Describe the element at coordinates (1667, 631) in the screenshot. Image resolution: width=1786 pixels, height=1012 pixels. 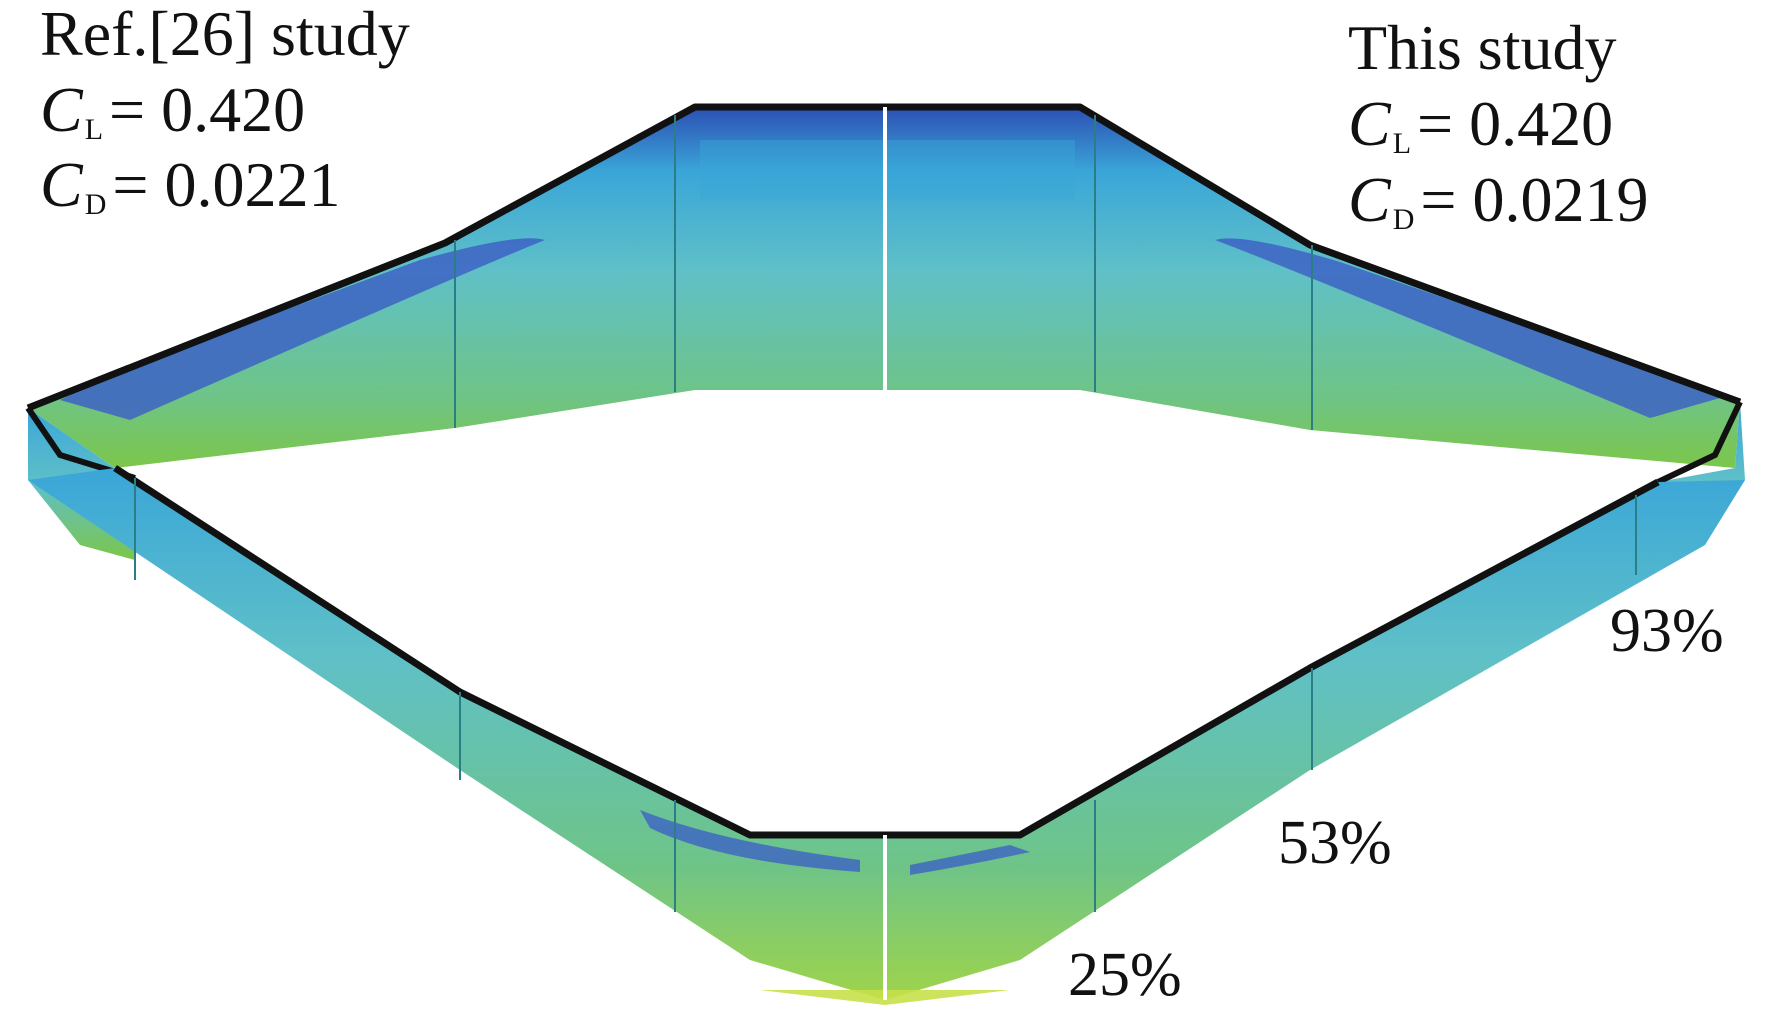
I see `span-label-93: 93%` at that location.